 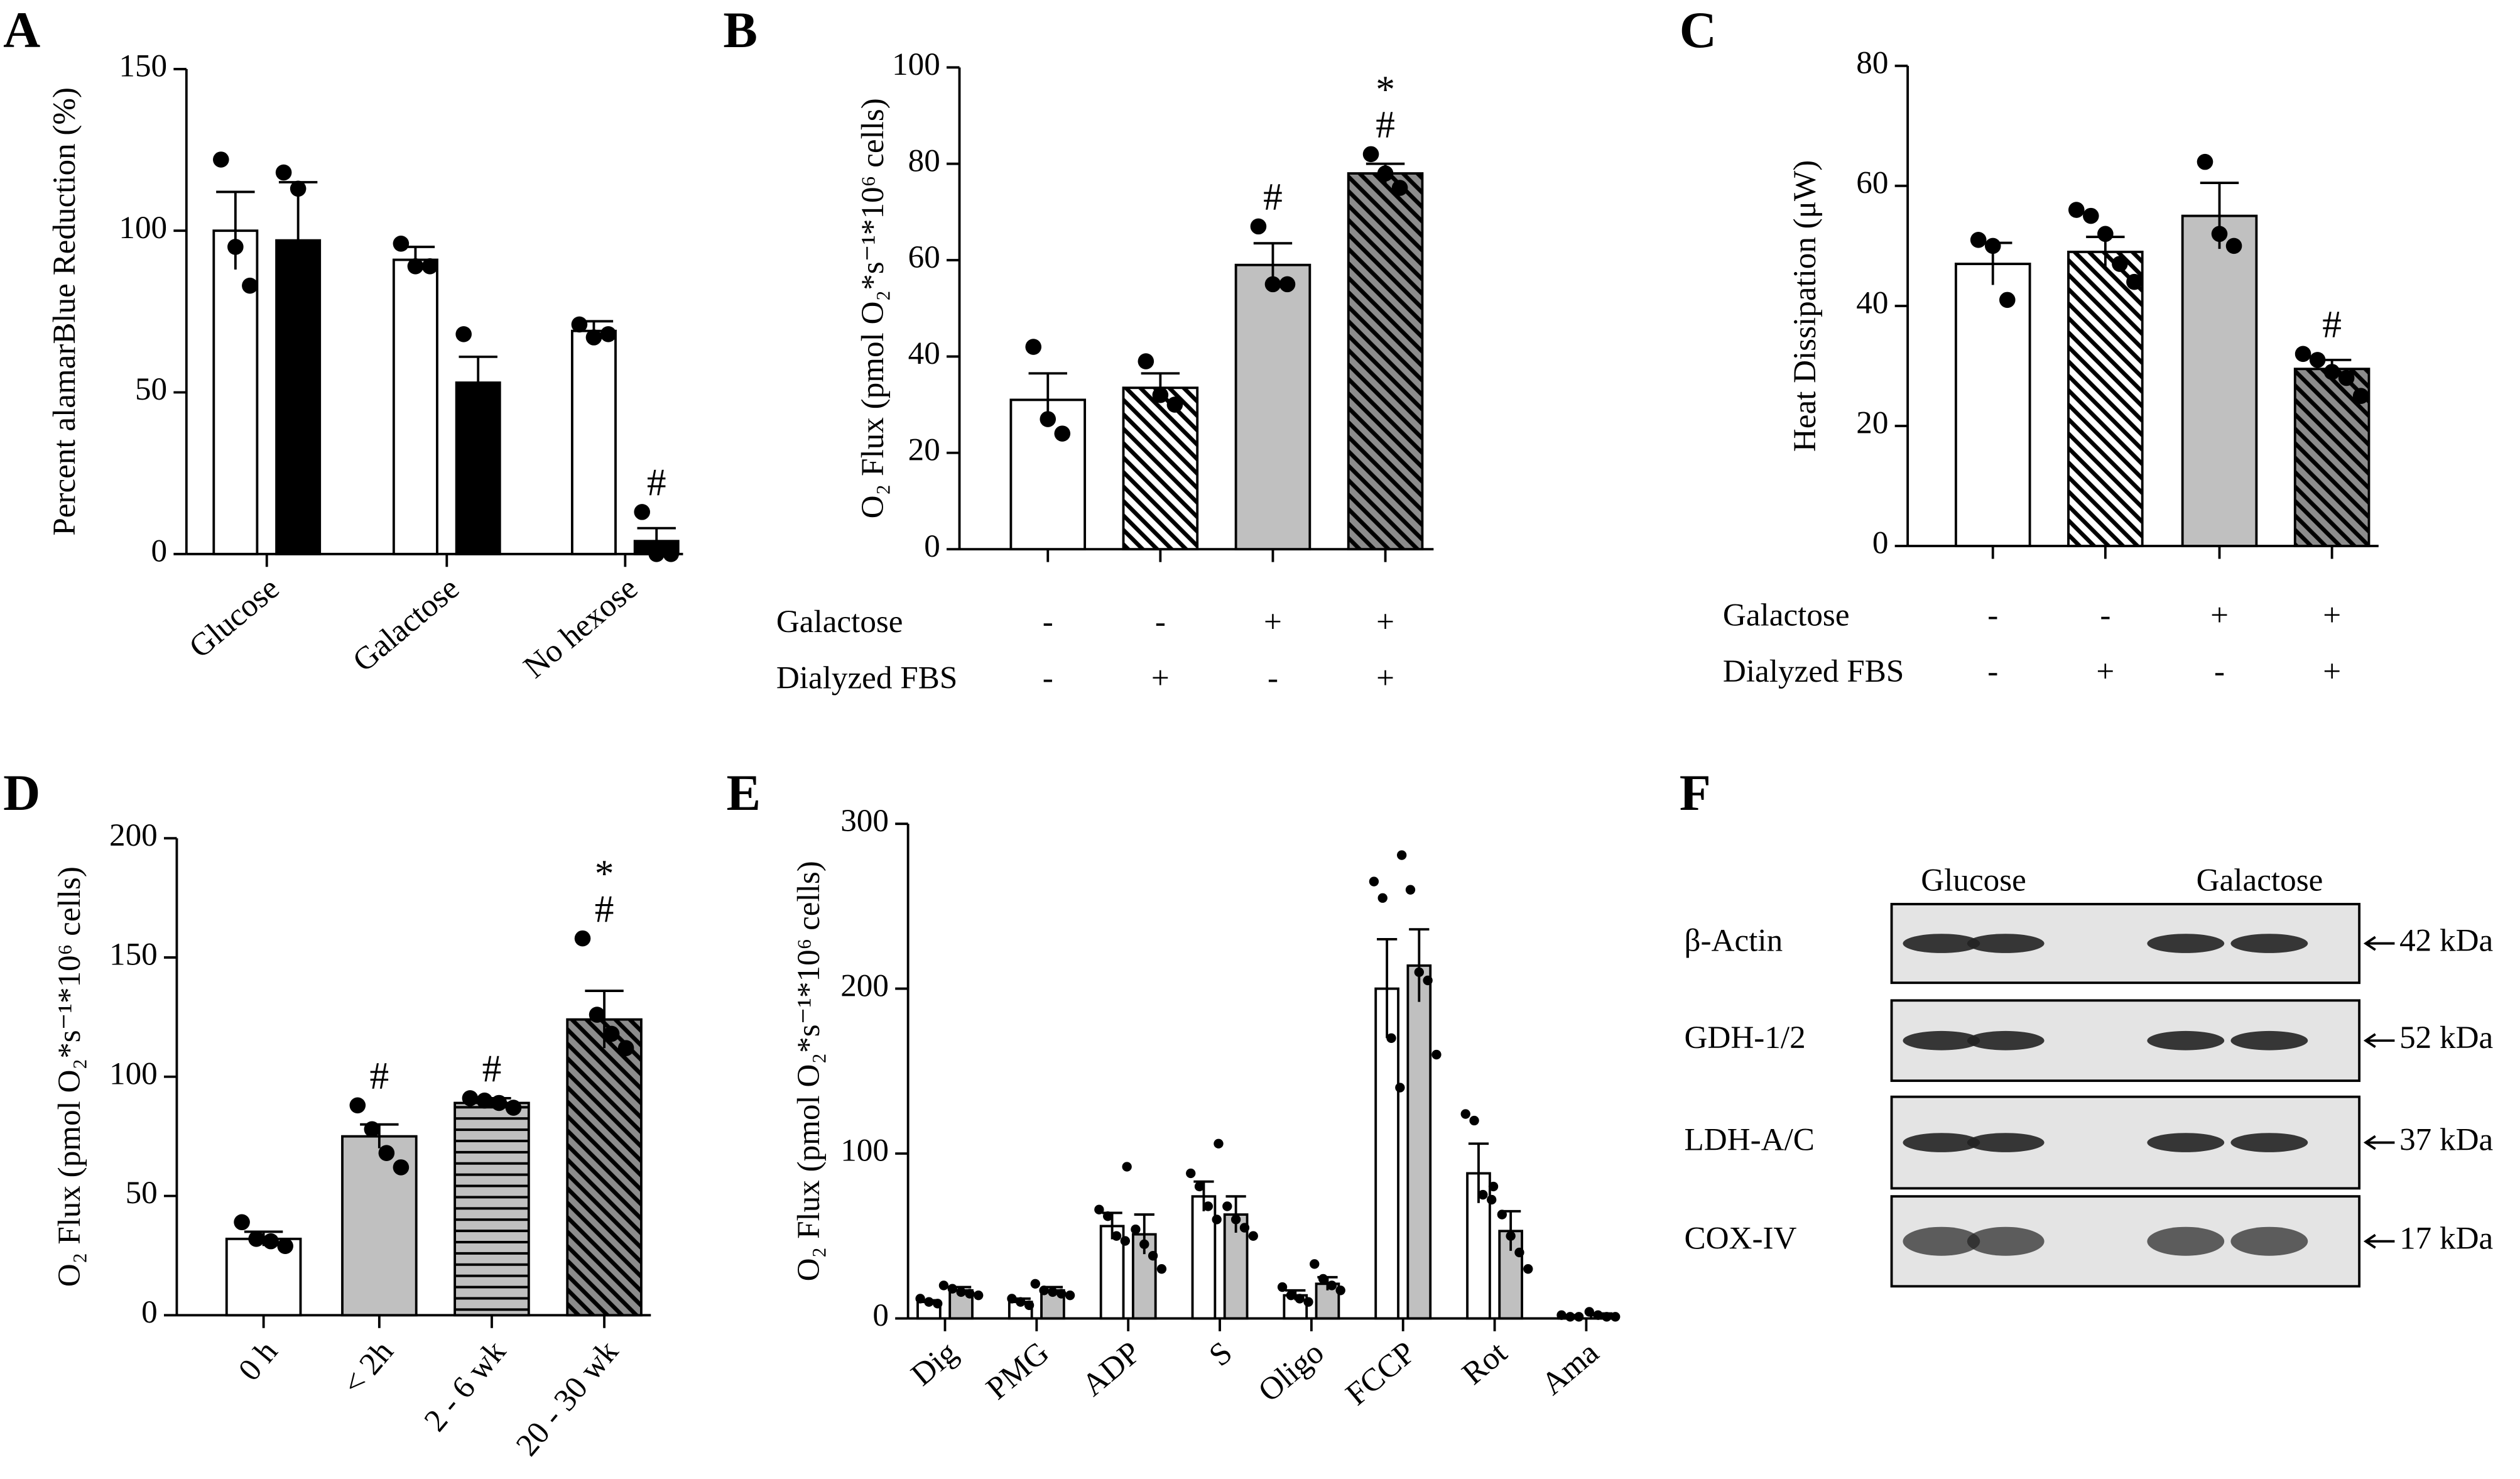 I want to click on x-tick-label: 0 h, so click(x=258, y=1361).